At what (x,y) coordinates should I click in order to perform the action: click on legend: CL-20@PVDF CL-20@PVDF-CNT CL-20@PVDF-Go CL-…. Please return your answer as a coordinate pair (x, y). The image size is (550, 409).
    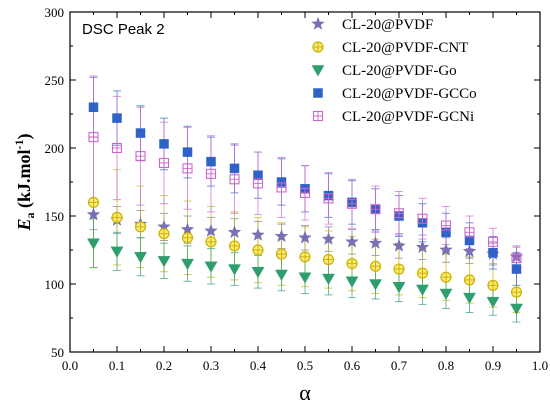
    Looking at the image, I should click on (394, 70).